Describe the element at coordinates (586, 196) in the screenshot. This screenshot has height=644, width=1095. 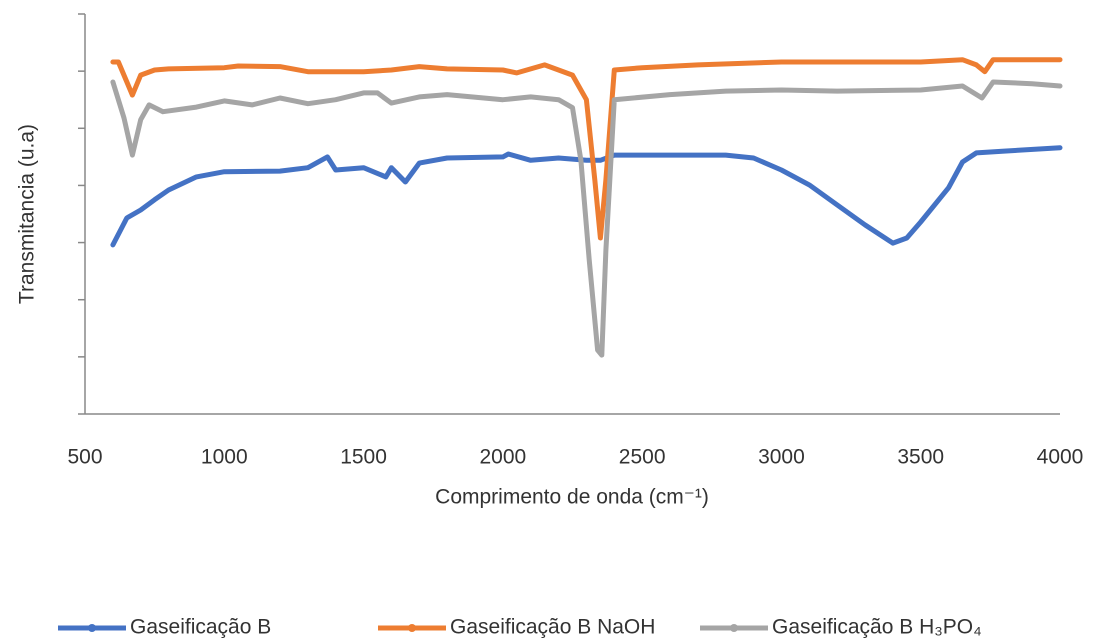
I see `series-line` at that location.